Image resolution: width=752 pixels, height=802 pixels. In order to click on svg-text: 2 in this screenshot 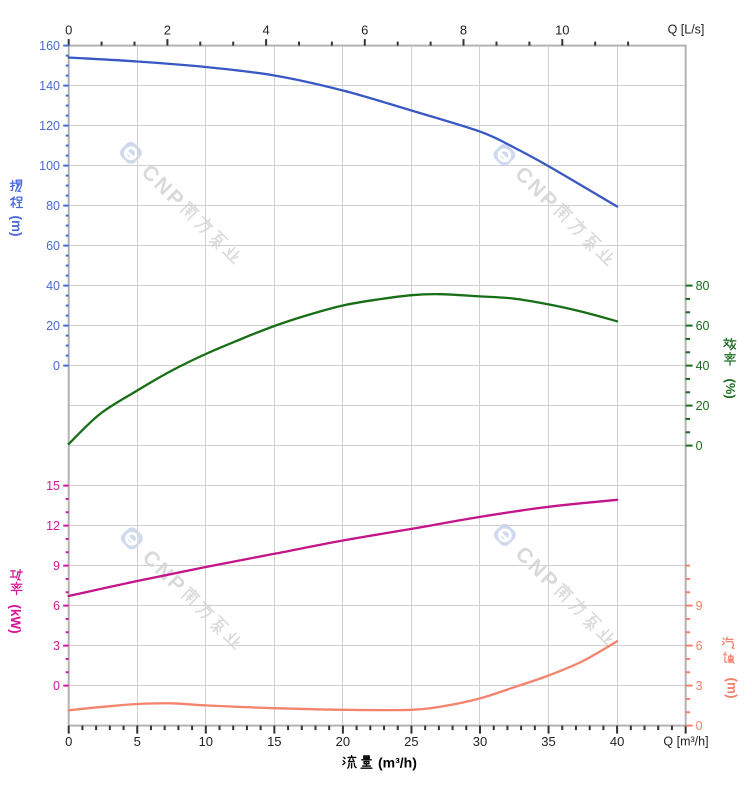, I will do `click(167, 30)`.